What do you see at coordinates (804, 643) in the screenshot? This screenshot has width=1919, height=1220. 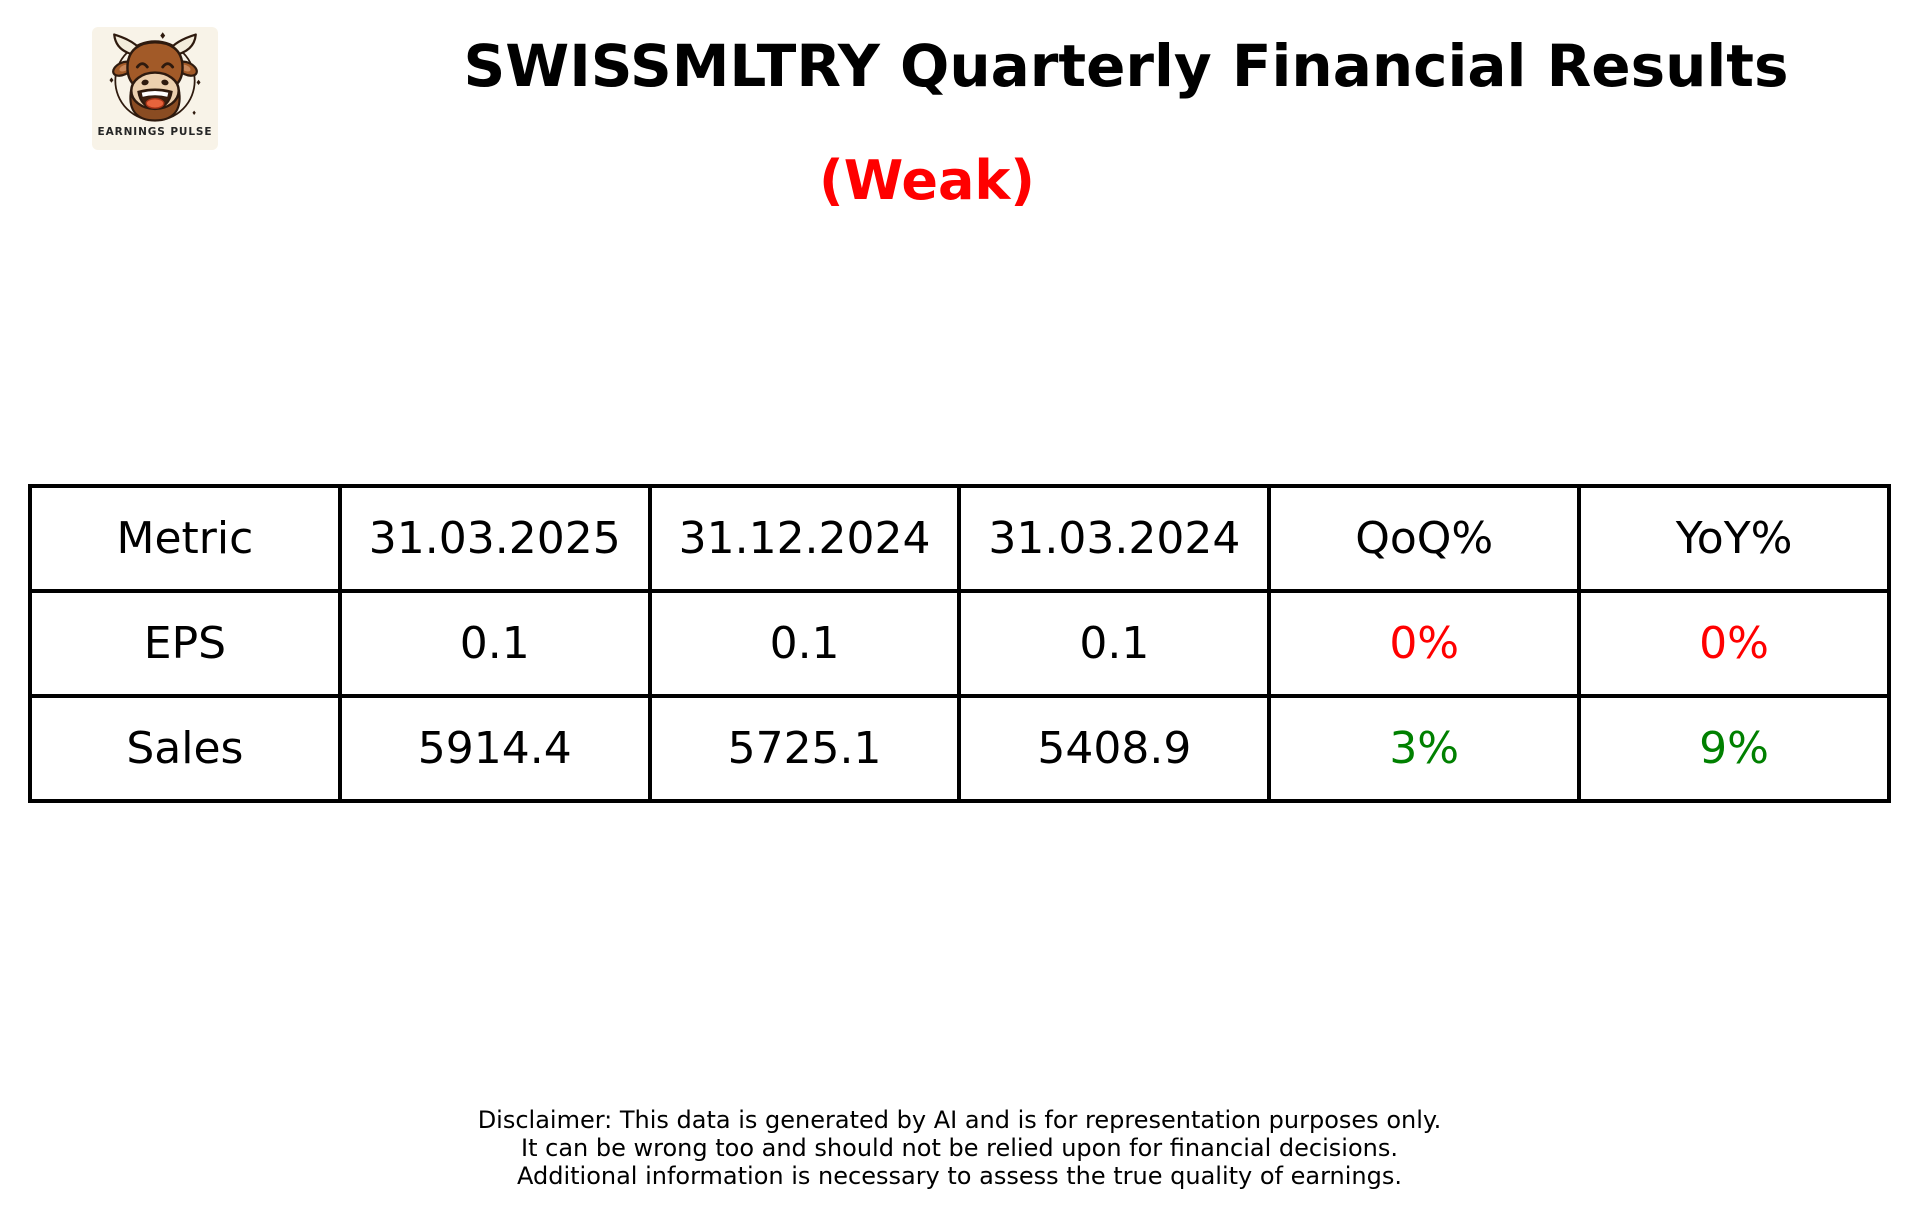 I see `cell-eps-period-2: 0.1` at bounding box center [804, 643].